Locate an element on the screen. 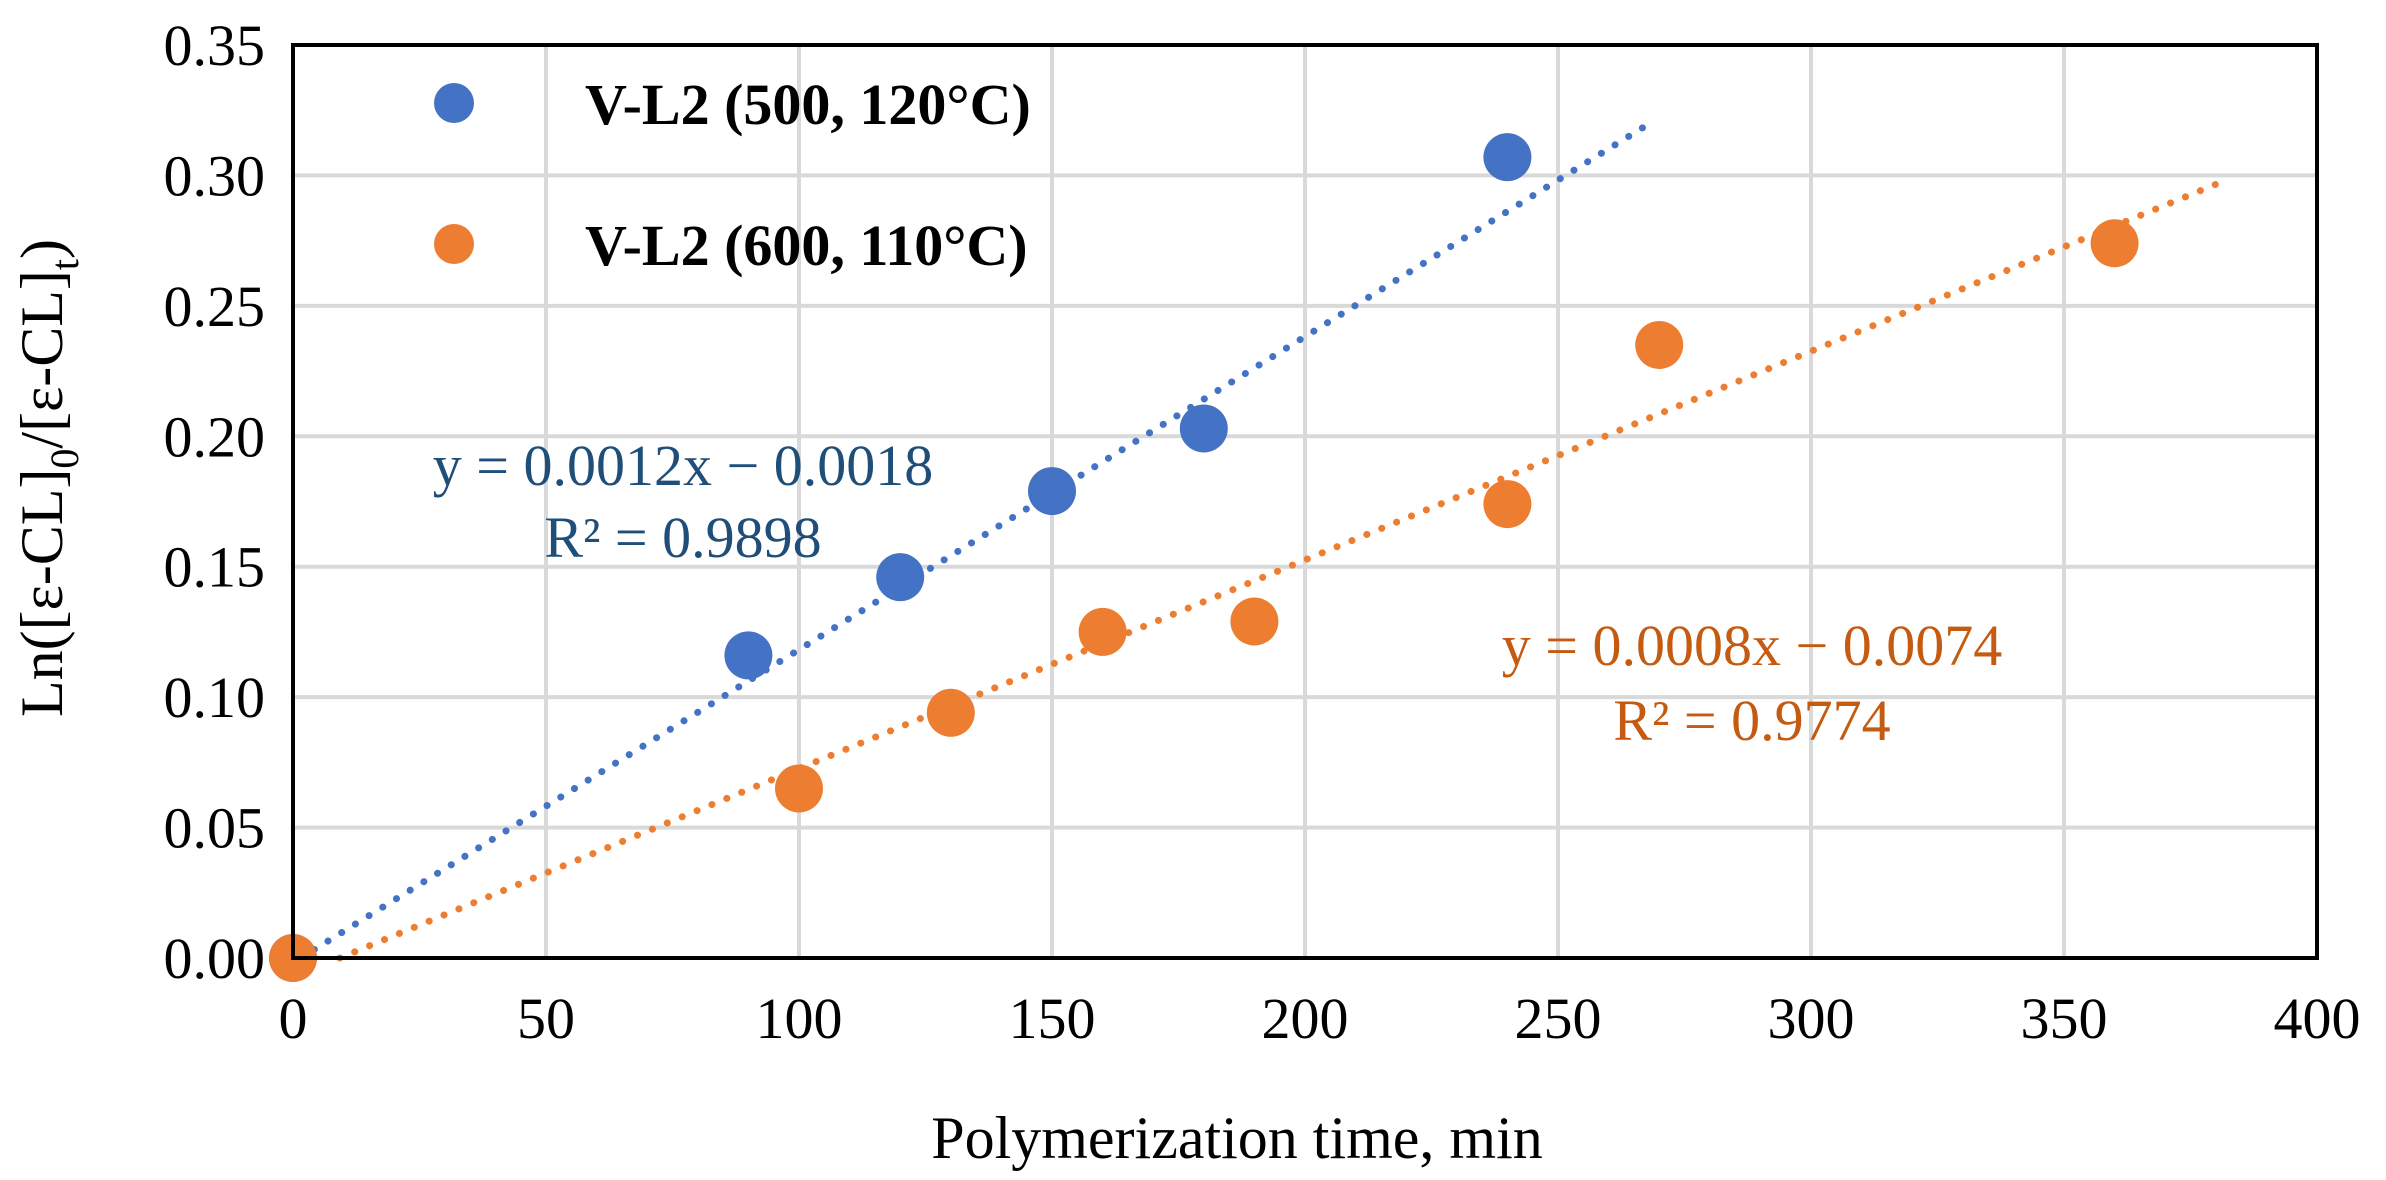  x-tick-label-300: 300 is located at coordinates (1811, 1018).